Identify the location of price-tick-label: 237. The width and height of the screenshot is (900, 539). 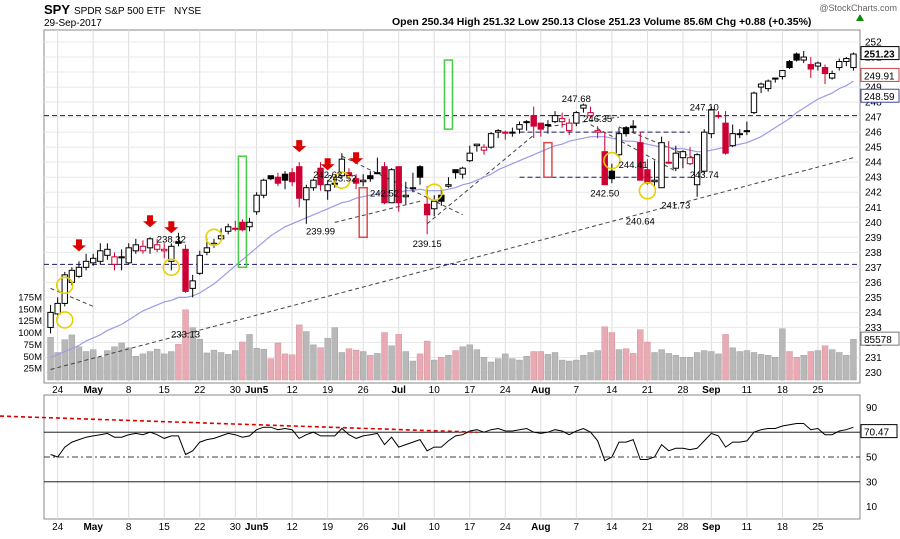
(873, 268).